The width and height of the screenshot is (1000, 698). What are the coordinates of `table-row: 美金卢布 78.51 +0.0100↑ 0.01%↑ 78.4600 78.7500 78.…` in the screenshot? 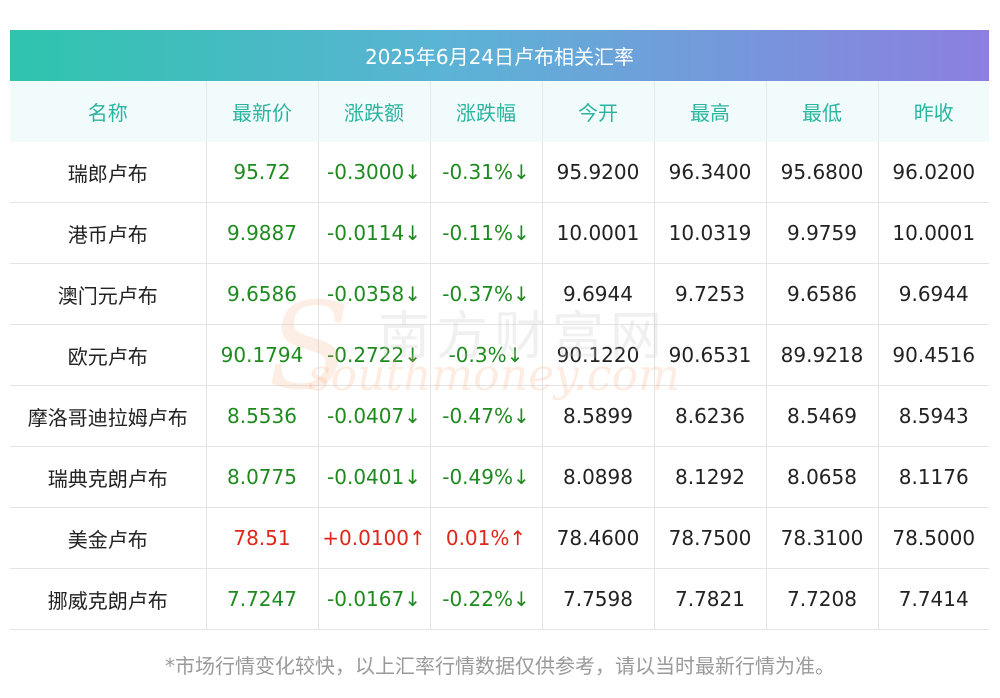 It's located at (499, 538).